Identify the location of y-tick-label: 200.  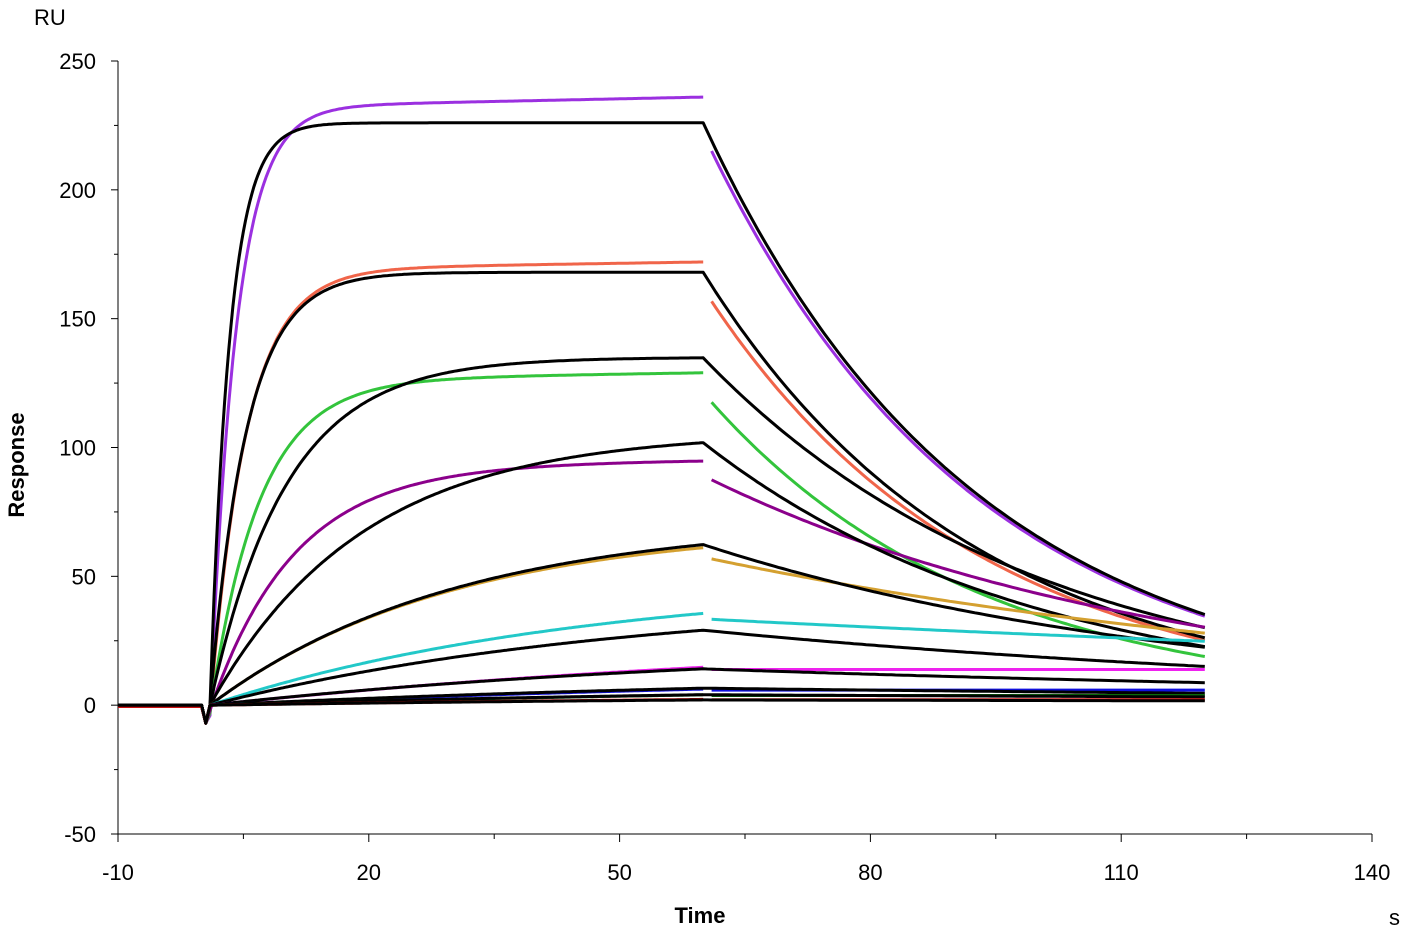
(77, 190).